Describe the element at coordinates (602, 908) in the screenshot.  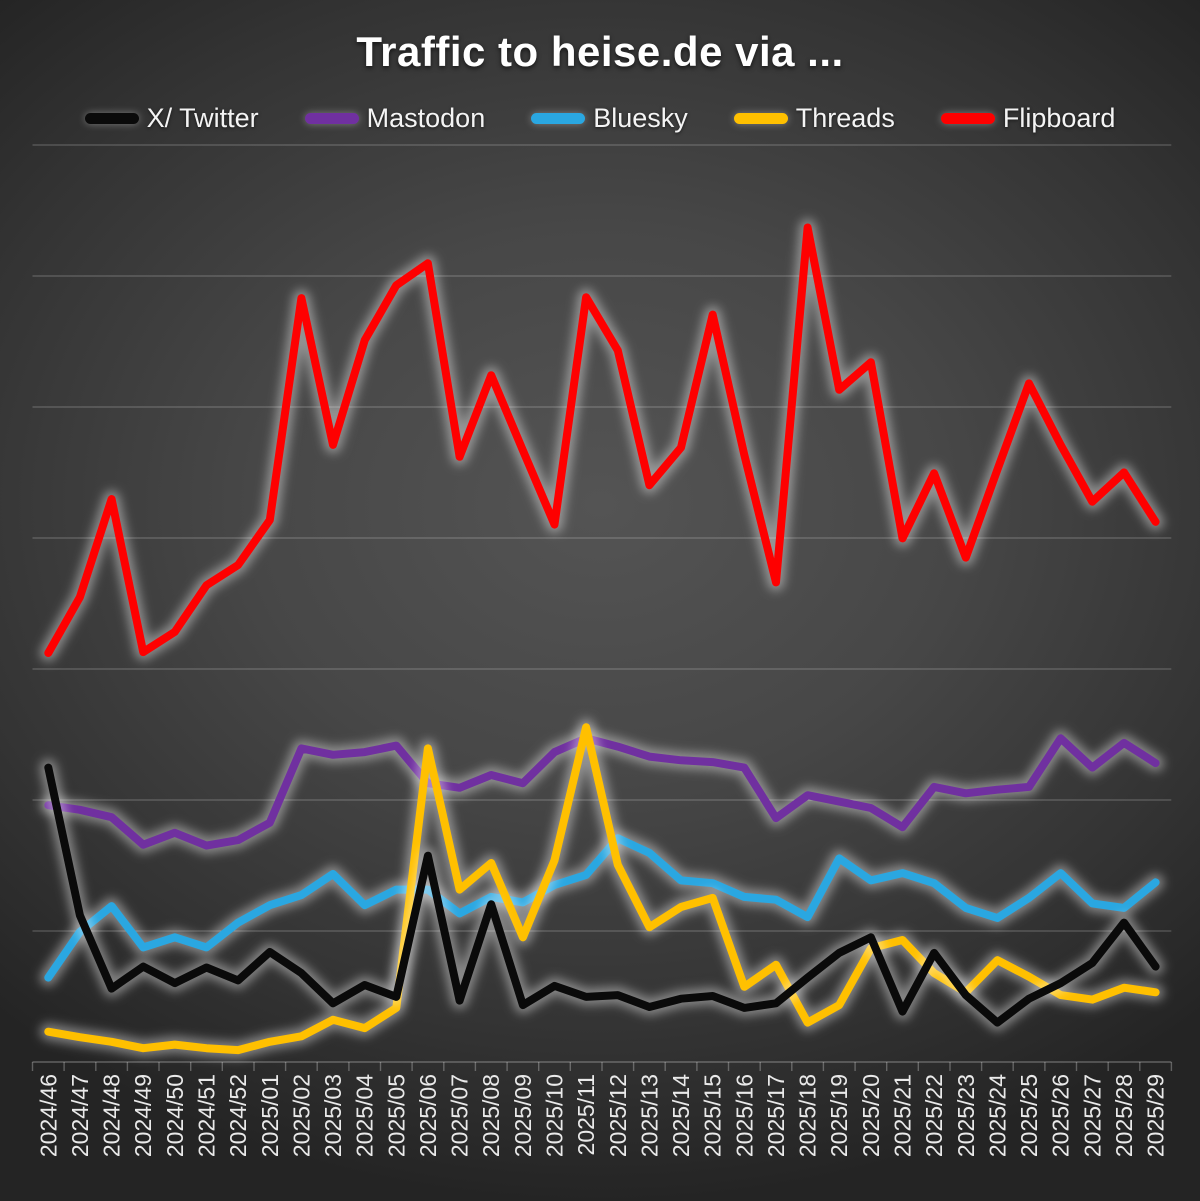
I see `series-line-bluesky` at that location.